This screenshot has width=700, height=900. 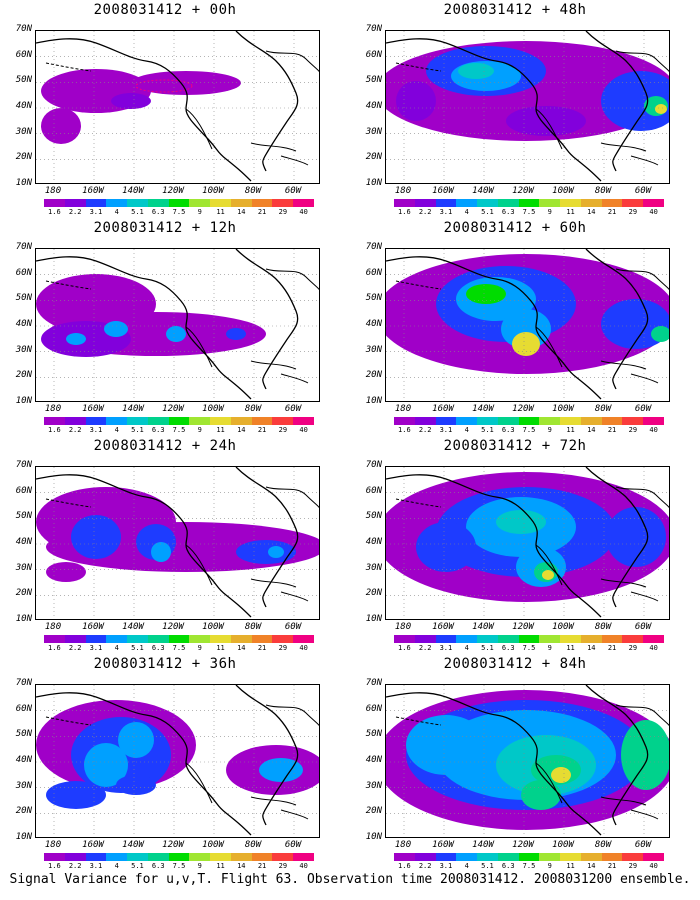 What do you see at coordinates (262, 430) in the screenshot?
I see `colorbar-label: 21` at bounding box center [262, 430].